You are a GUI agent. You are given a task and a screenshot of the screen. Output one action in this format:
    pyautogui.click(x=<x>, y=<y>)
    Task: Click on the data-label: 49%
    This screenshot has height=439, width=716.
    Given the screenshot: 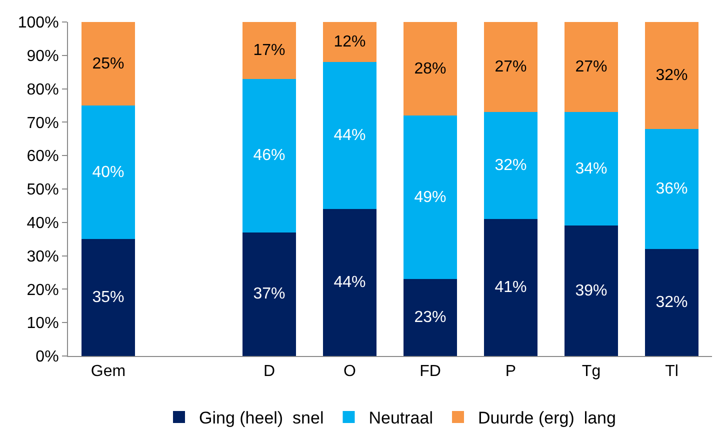 What is the action you would take?
    pyautogui.click(x=430, y=197)
    